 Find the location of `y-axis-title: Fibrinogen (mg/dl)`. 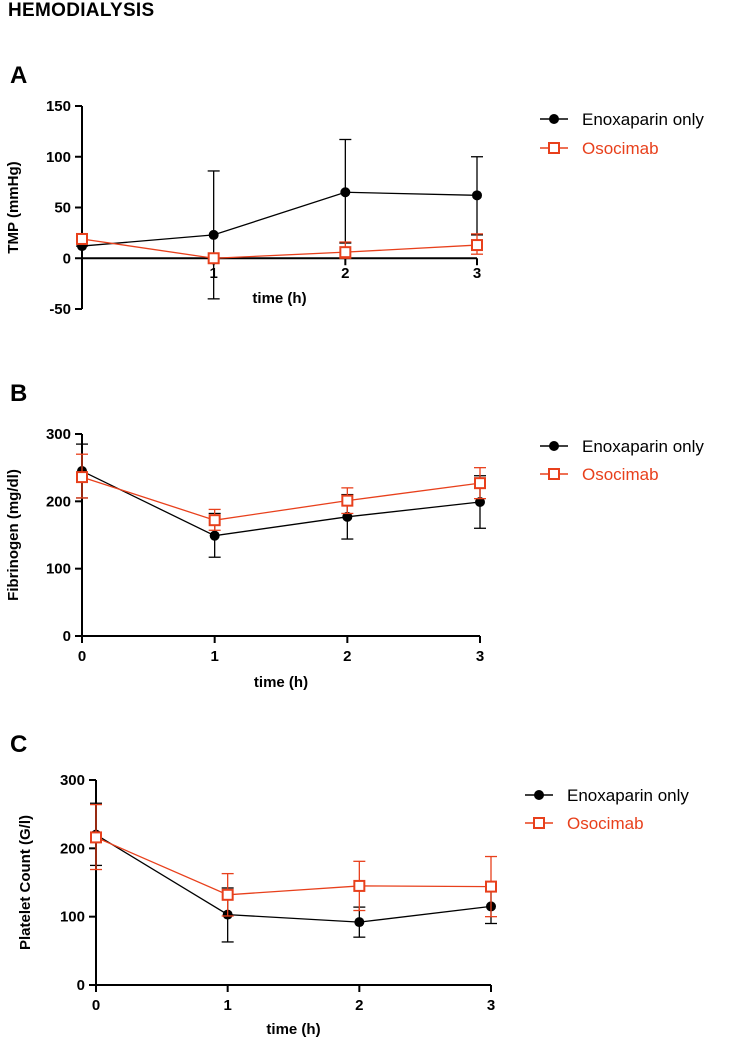

y-axis-title: Fibrinogen (mg/dl) is located at coordinates (13, 535).